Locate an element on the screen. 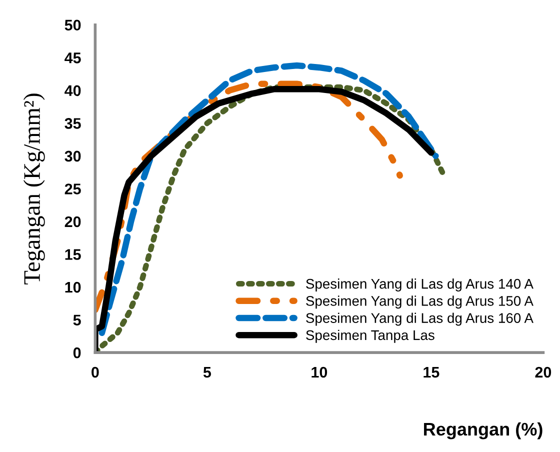 This screenshot has height=452, width=560. x-tick-label: 10 is located at coordinates (320, 372).